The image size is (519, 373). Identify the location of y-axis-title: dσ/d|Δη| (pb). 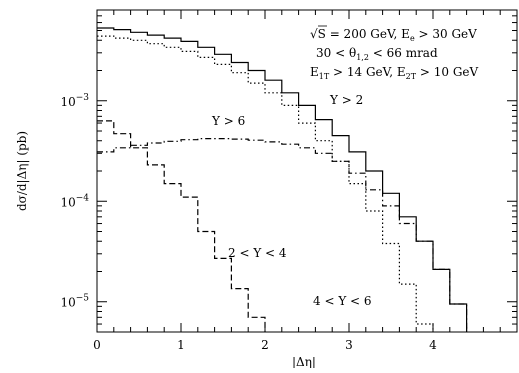
(22, 171).